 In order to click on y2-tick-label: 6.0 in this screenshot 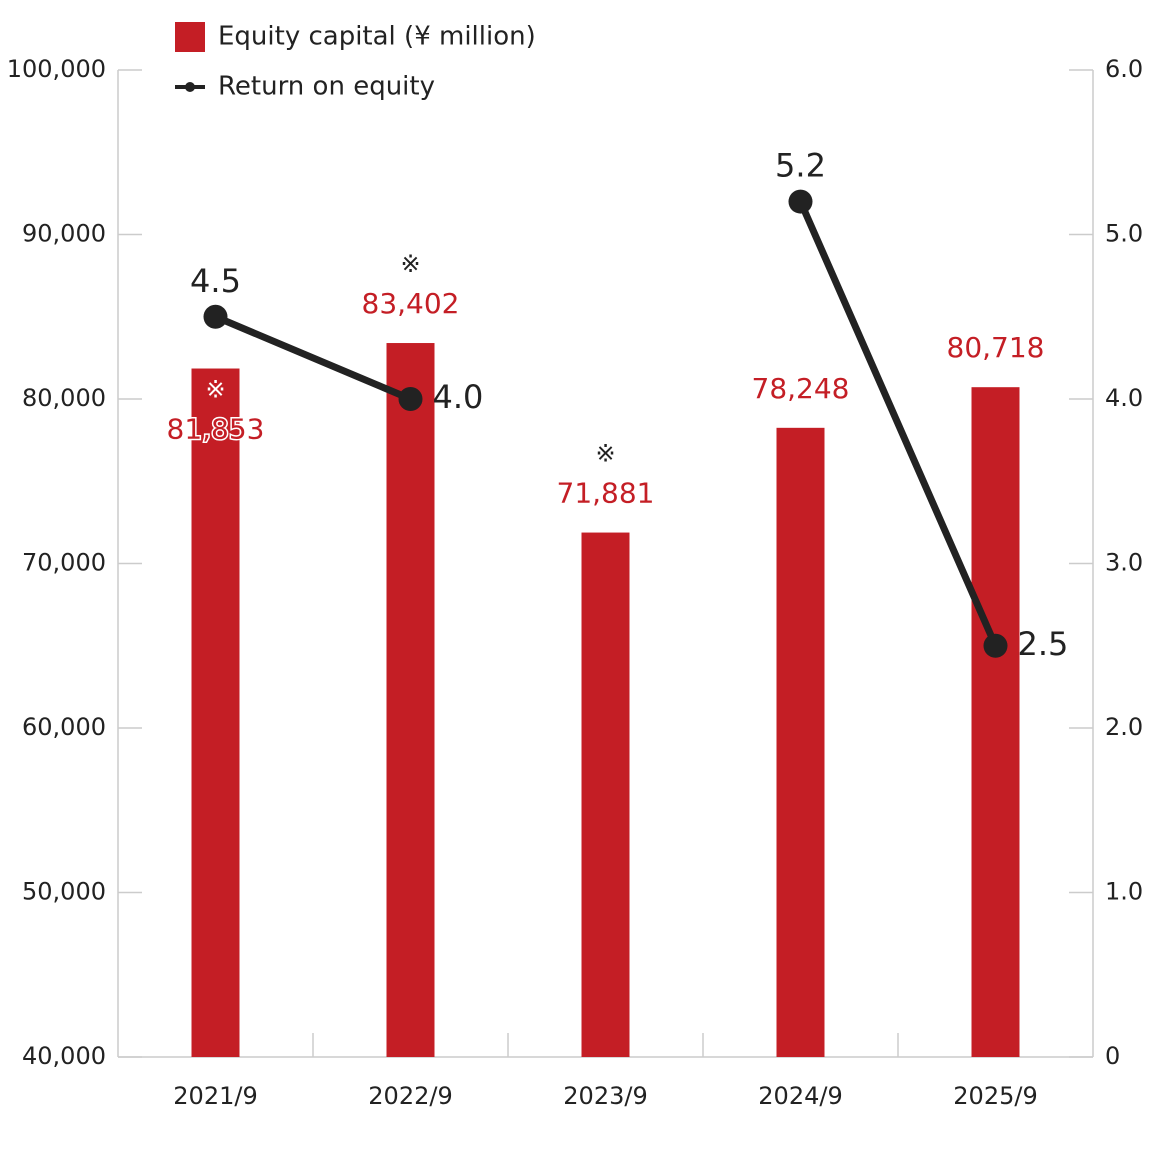, I will do `click(1124, 69)`.